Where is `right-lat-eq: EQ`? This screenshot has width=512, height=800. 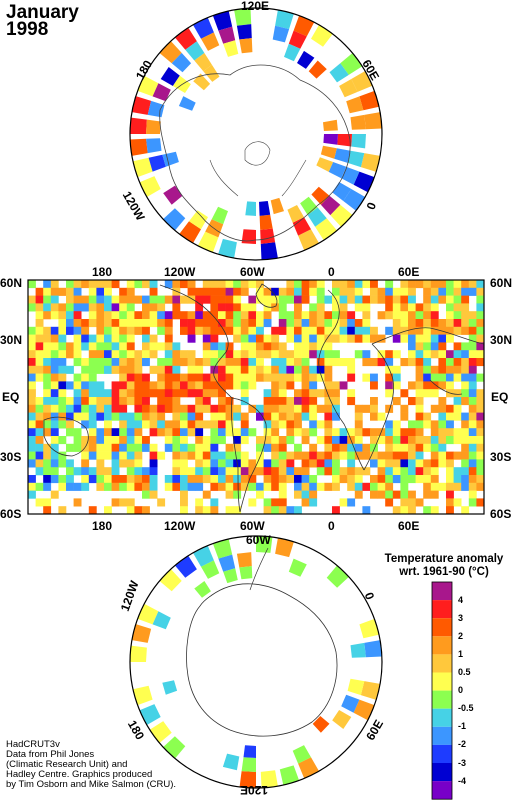
right-lat-eq: EQ is located at coordinates (500, 397).